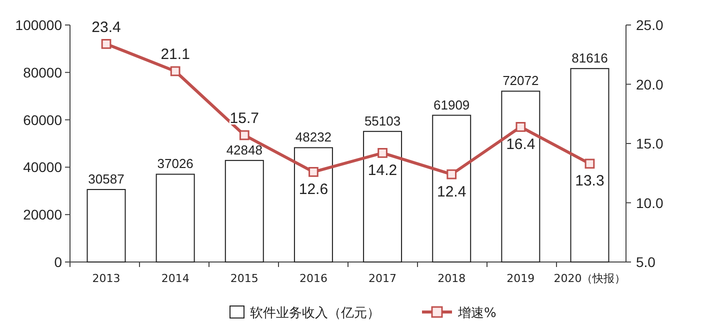 This screenshot has width=701, height=334. I want to click on data-label: 30587, so click(106, 179).